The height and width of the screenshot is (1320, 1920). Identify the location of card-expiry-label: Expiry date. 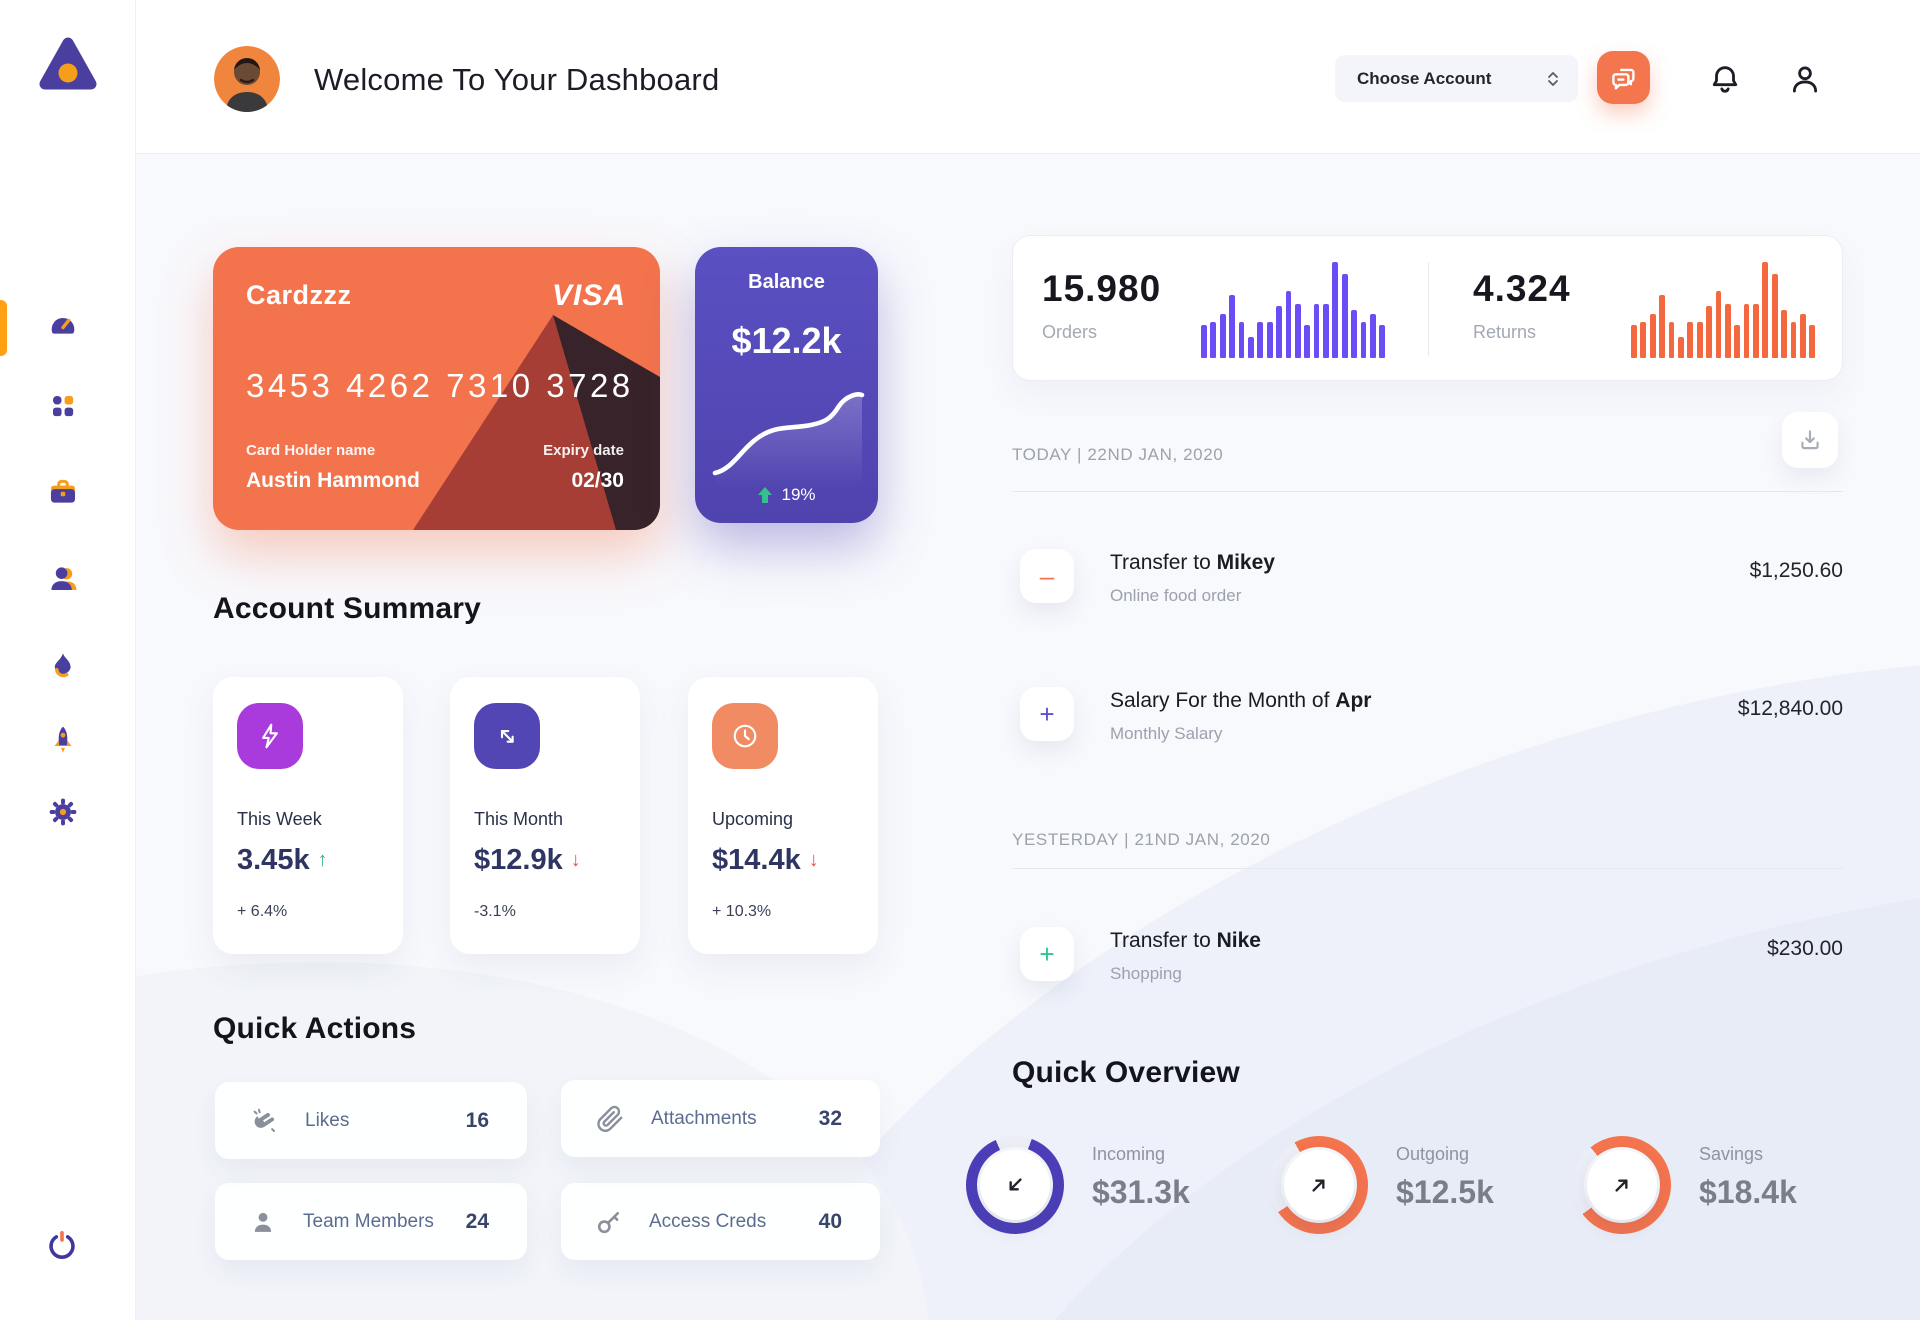
(583, 450).